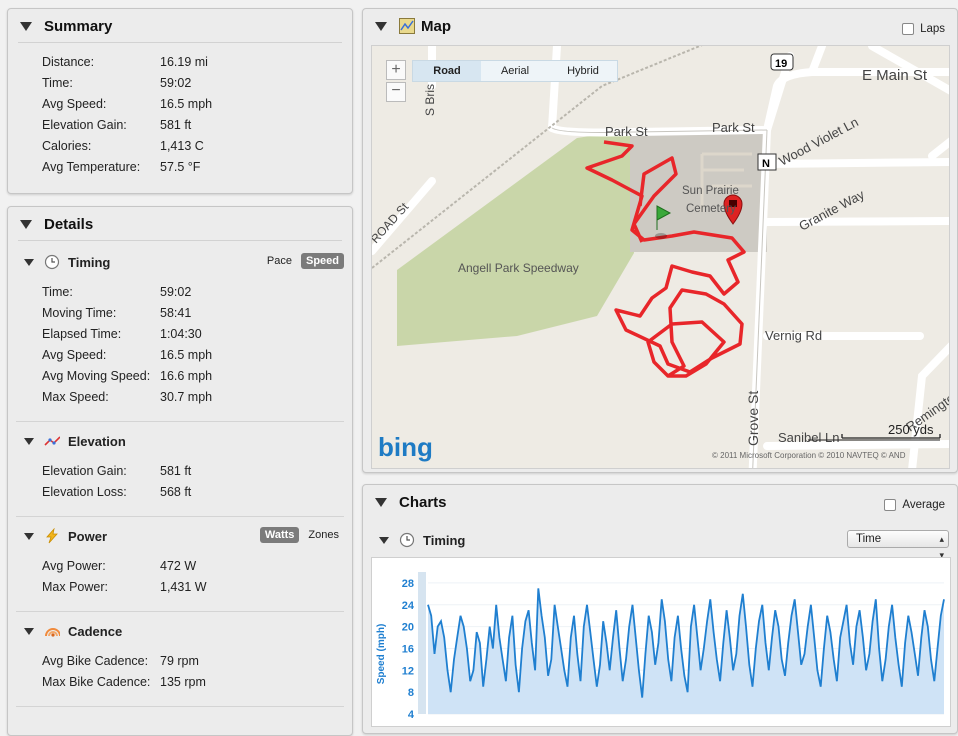  I want to click on bing-logo: bing, so click(405, 447).